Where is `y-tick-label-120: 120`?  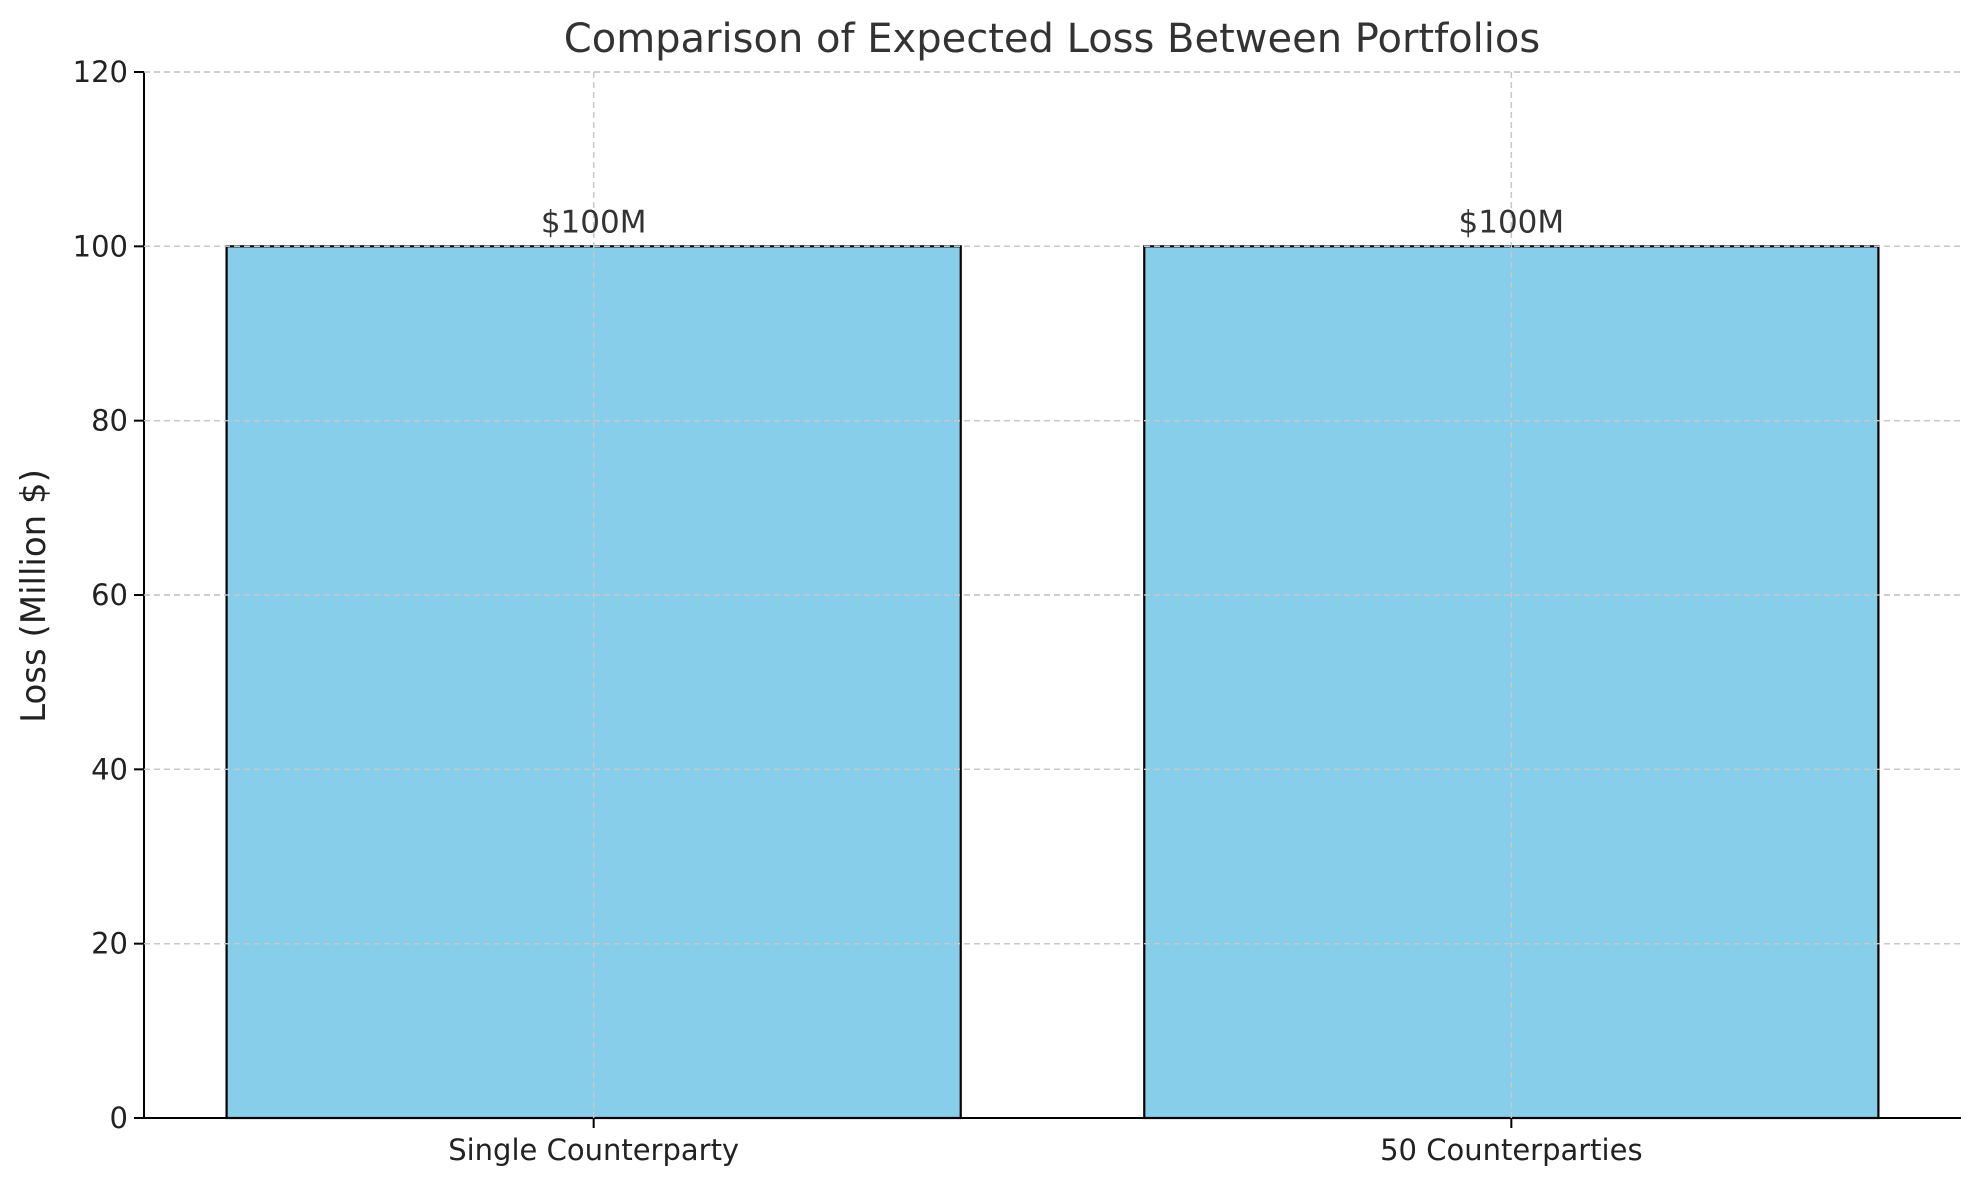
y-tick-label-120: 120 is located at coordinates (100, 72).